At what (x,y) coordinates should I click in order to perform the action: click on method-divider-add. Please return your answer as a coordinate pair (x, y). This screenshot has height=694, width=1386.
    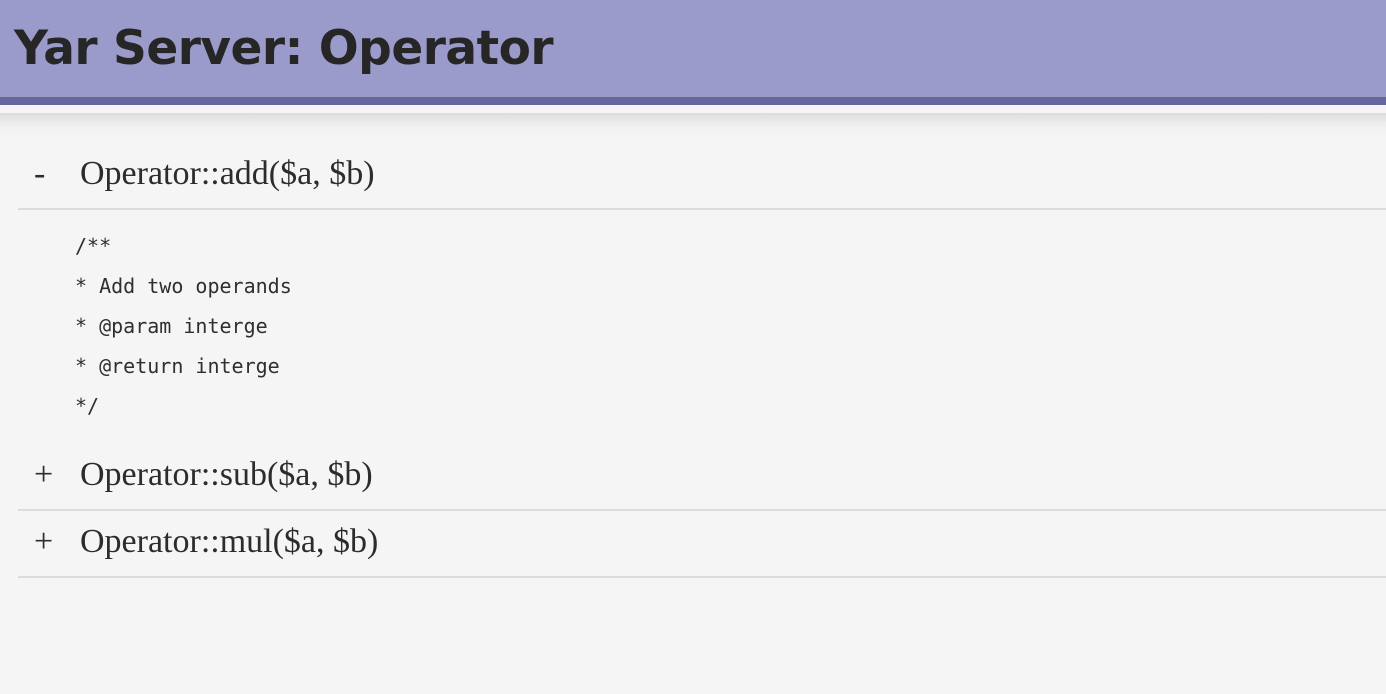
    Looking at the image, I should click on (702, 209).